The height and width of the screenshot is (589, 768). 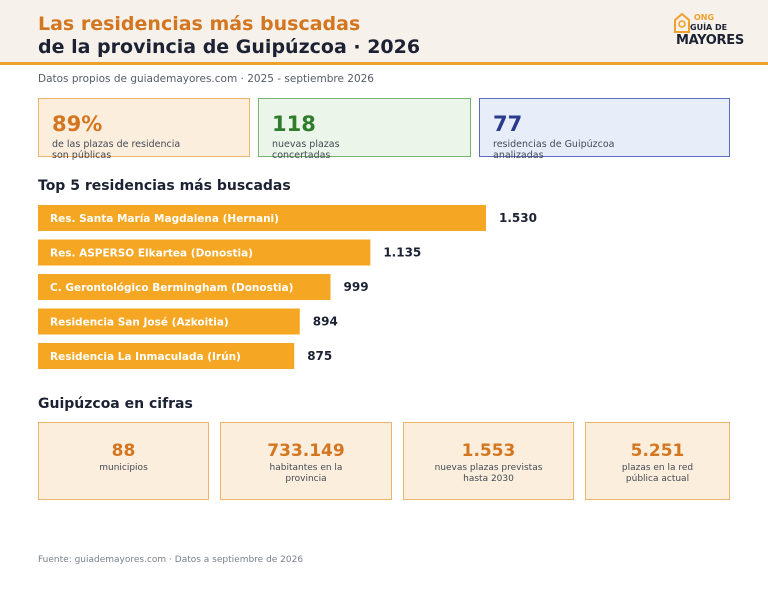 I want to click on province-figures-title: Guipúzcoa en cifras, so click(x=115, y=404).